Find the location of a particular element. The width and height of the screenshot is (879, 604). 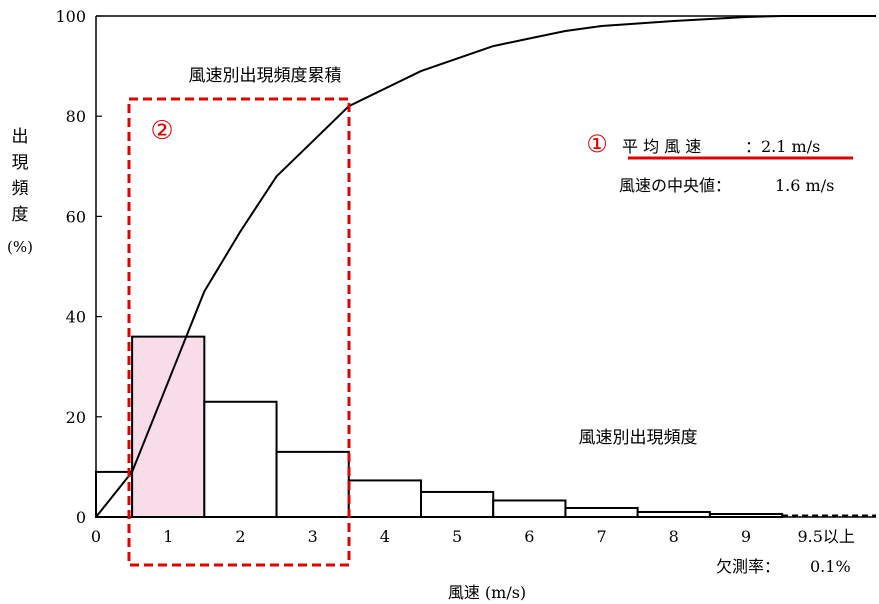

y-axis-label-char: 頻 is located at coordinates (20, 189).